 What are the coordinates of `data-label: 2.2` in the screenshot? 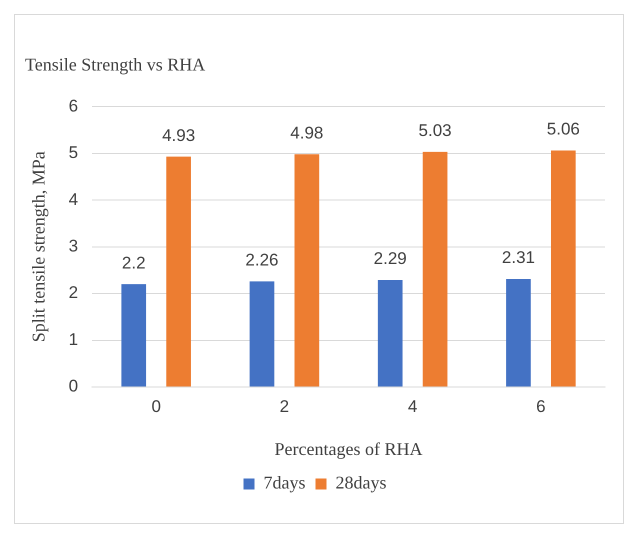 It's located at (134, 262).